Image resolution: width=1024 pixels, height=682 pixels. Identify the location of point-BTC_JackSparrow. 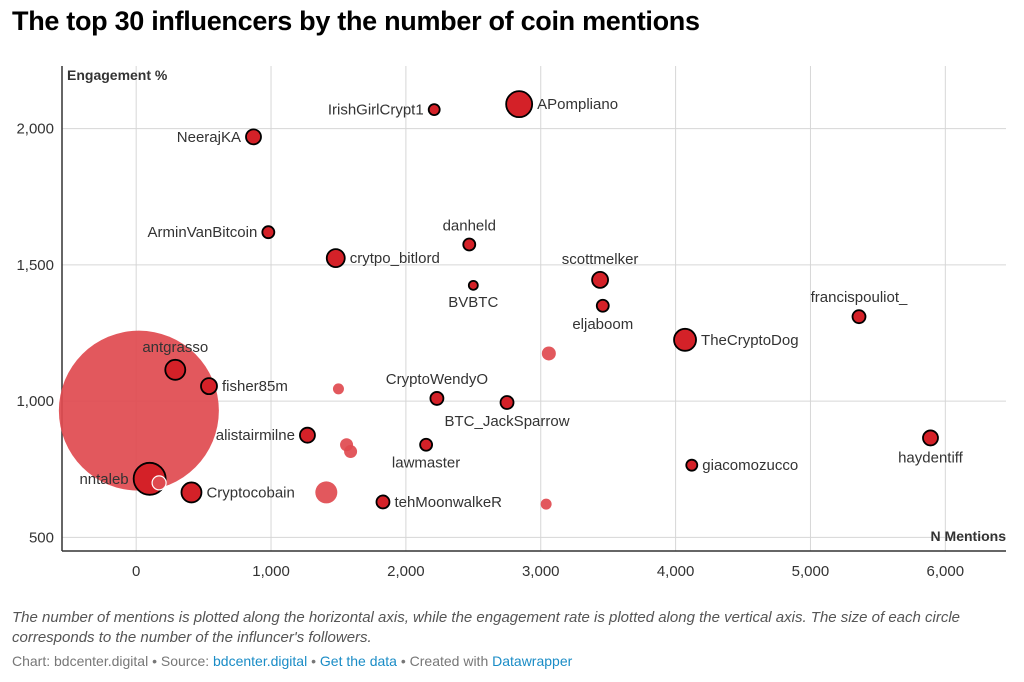
(507, 402).